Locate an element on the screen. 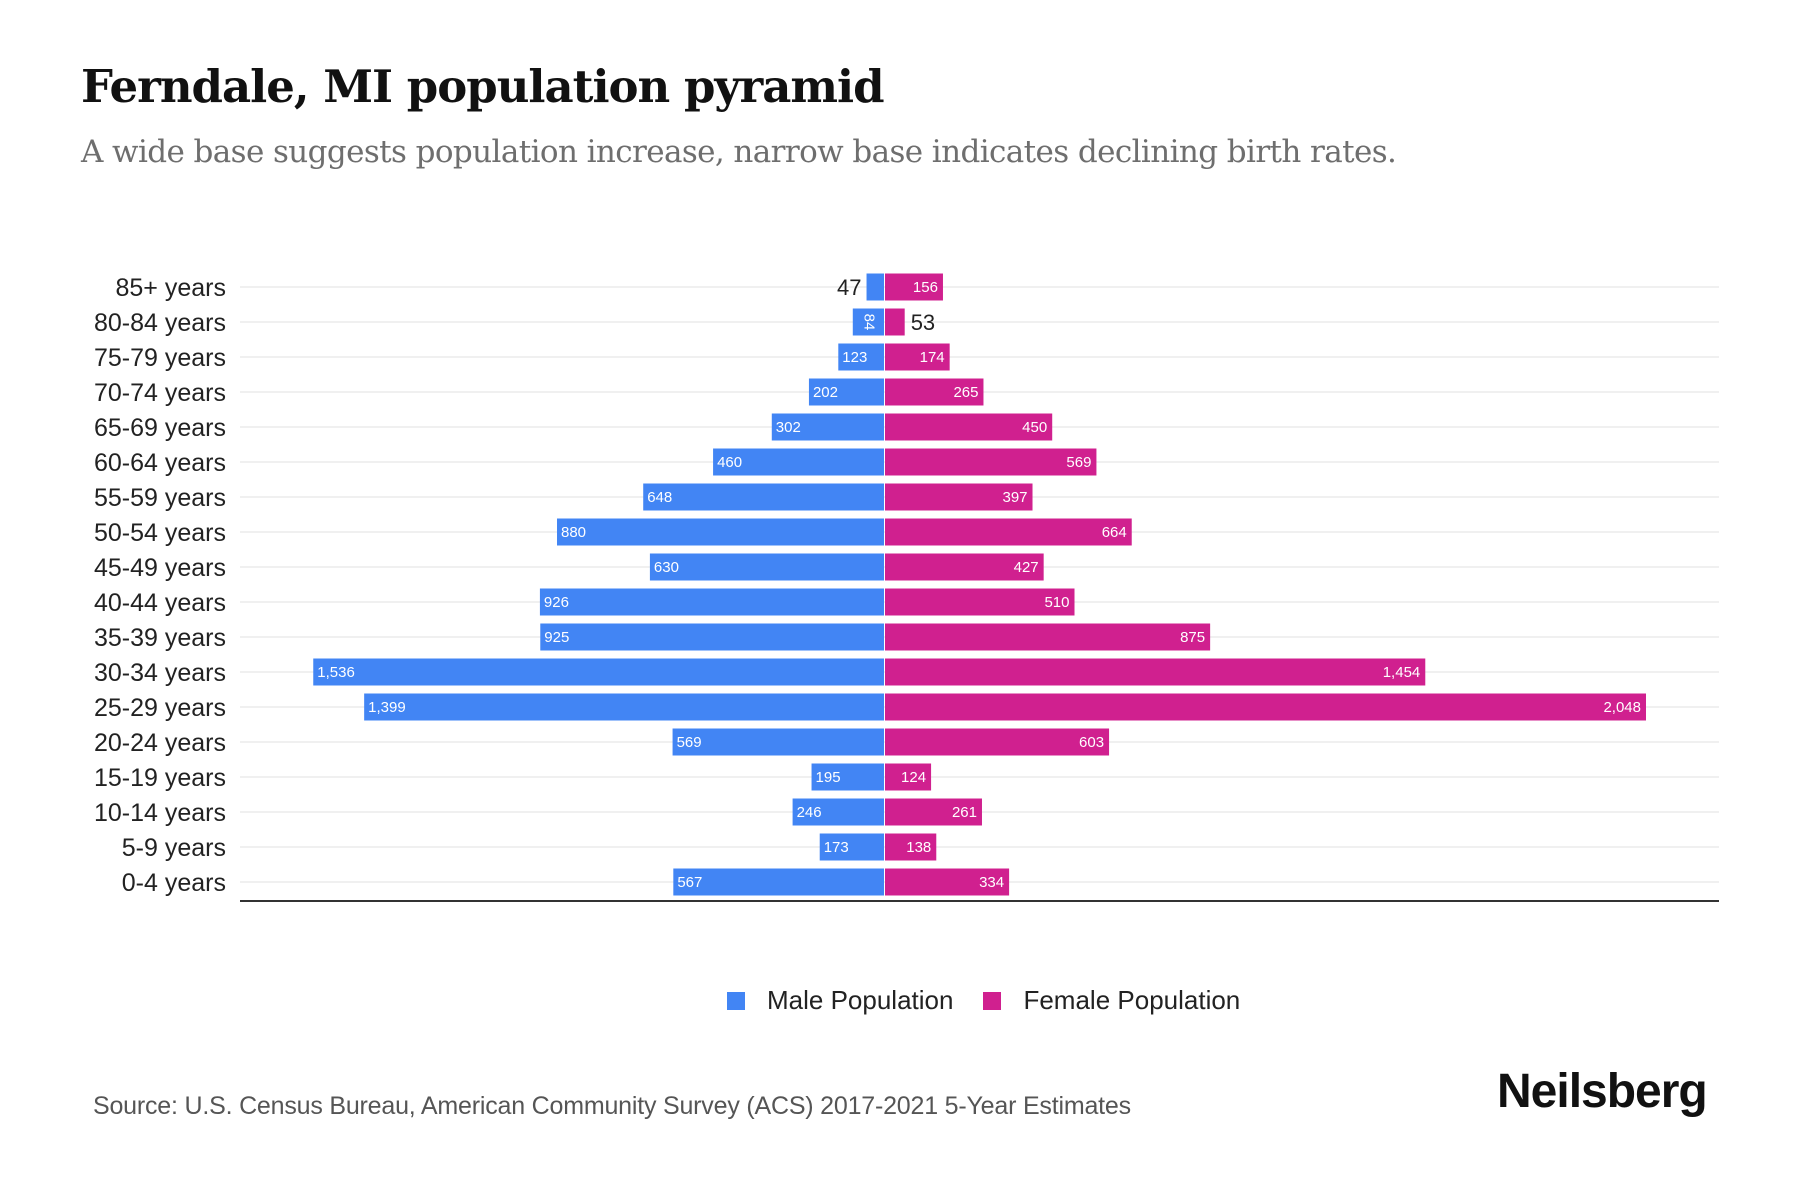  data-label-female: 156 is located at coordinates (925, 287).